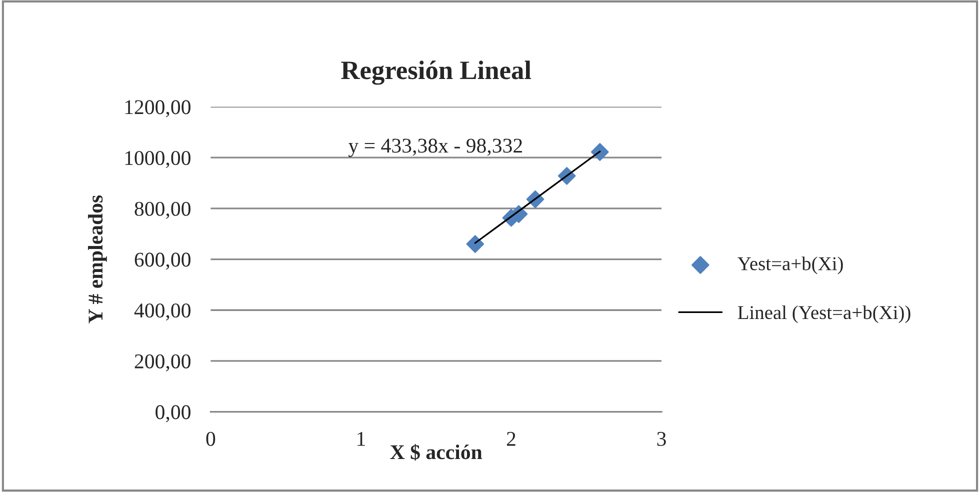  I want to click on y-tick-label: 400,00, so click(162, 312).